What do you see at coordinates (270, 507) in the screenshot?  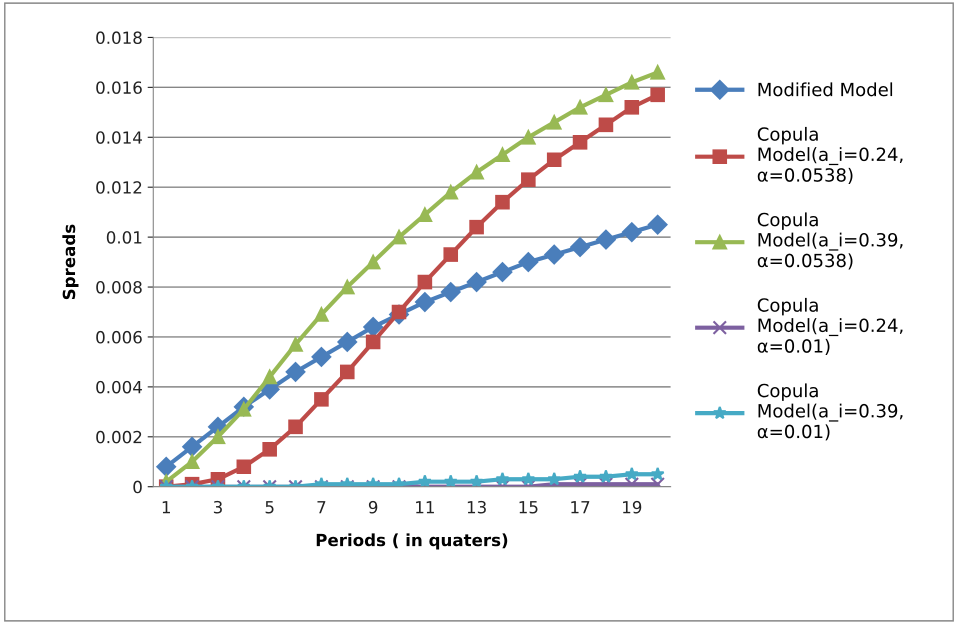 I see `x-tick-label: 5` at bounding box center [270, 507].